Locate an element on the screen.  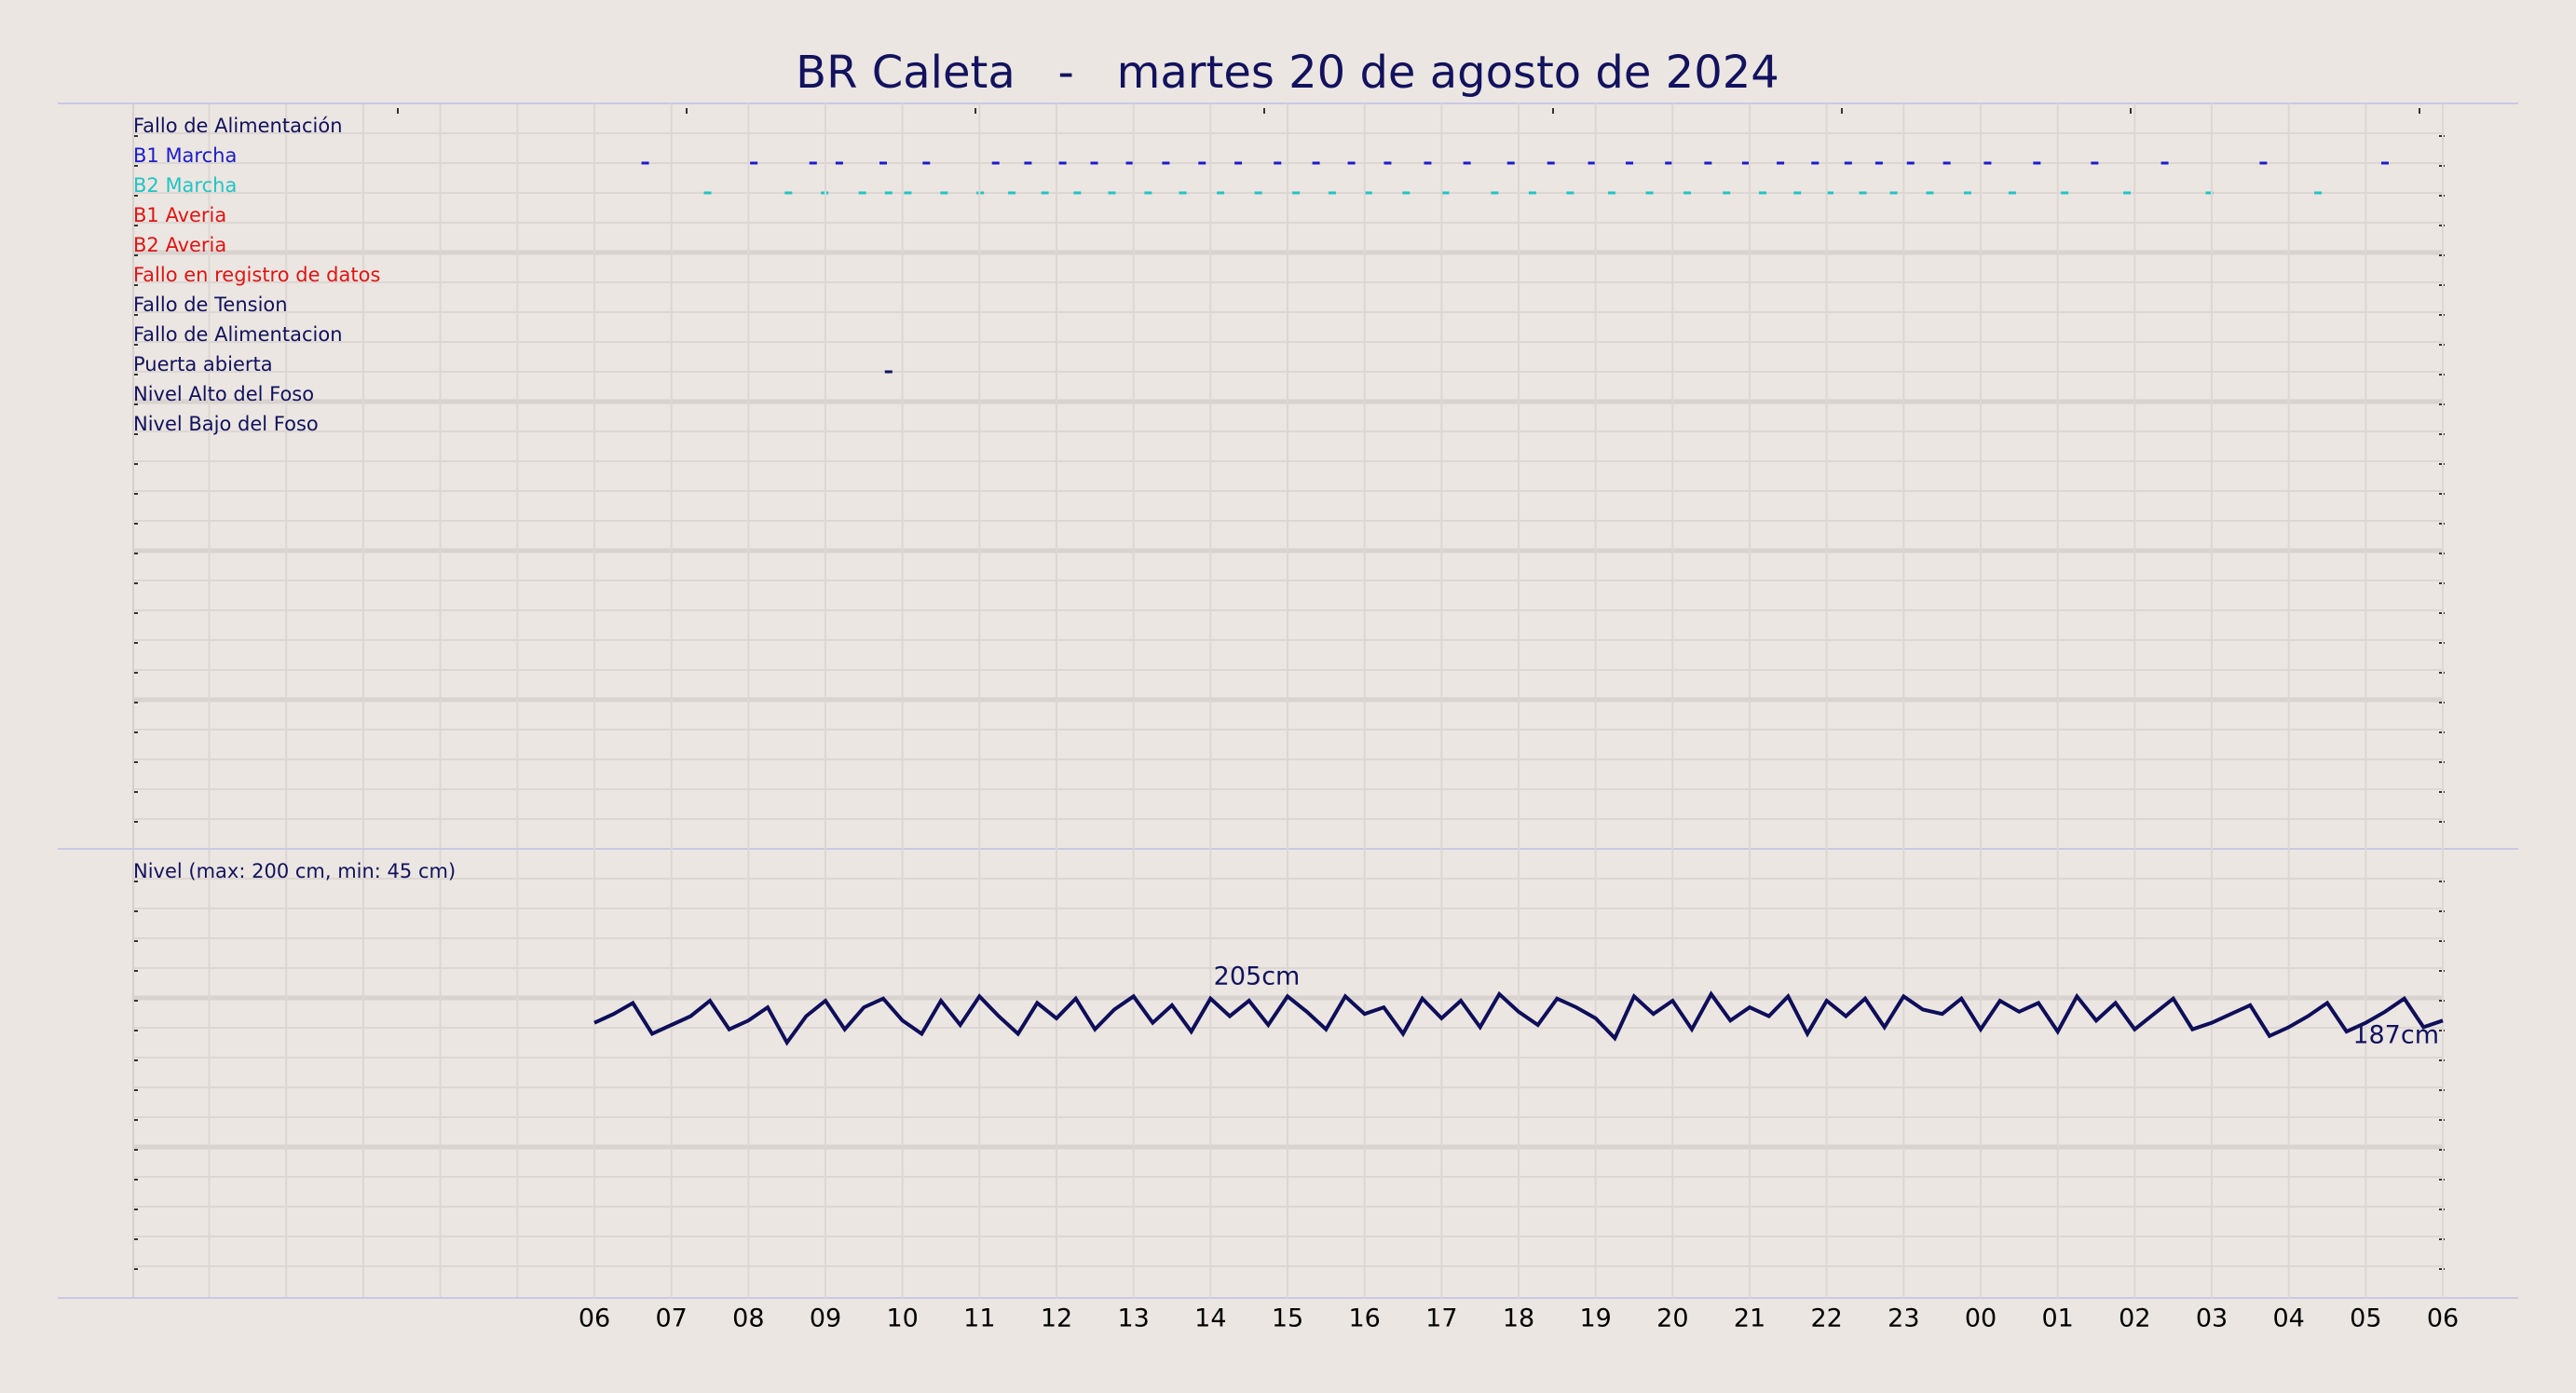
x-tick-label: 12 is located at coordinates (1056, 1318).